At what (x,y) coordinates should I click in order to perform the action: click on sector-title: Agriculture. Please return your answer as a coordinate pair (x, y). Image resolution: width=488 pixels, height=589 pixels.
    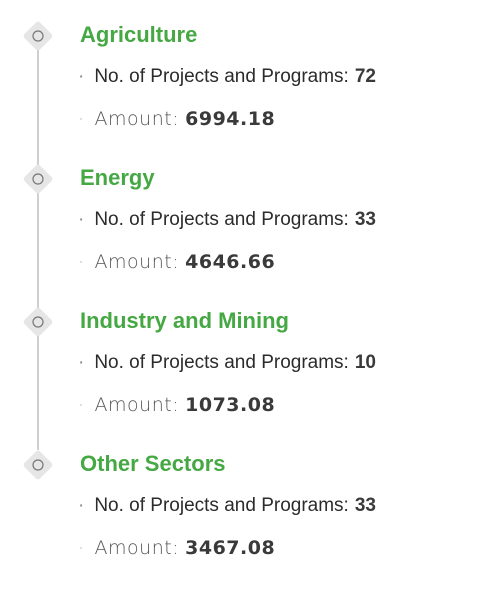
    Looking at the image, I should click on (139, 34).